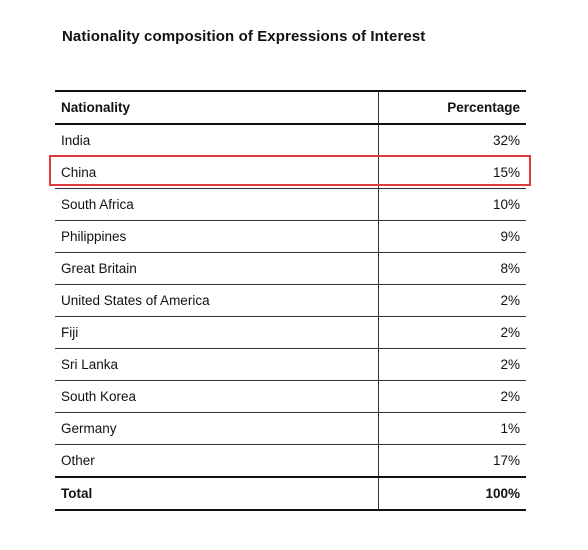 The image size is (588, 550). I want to click on table-row: South Korea 2%, so click(290, 396).